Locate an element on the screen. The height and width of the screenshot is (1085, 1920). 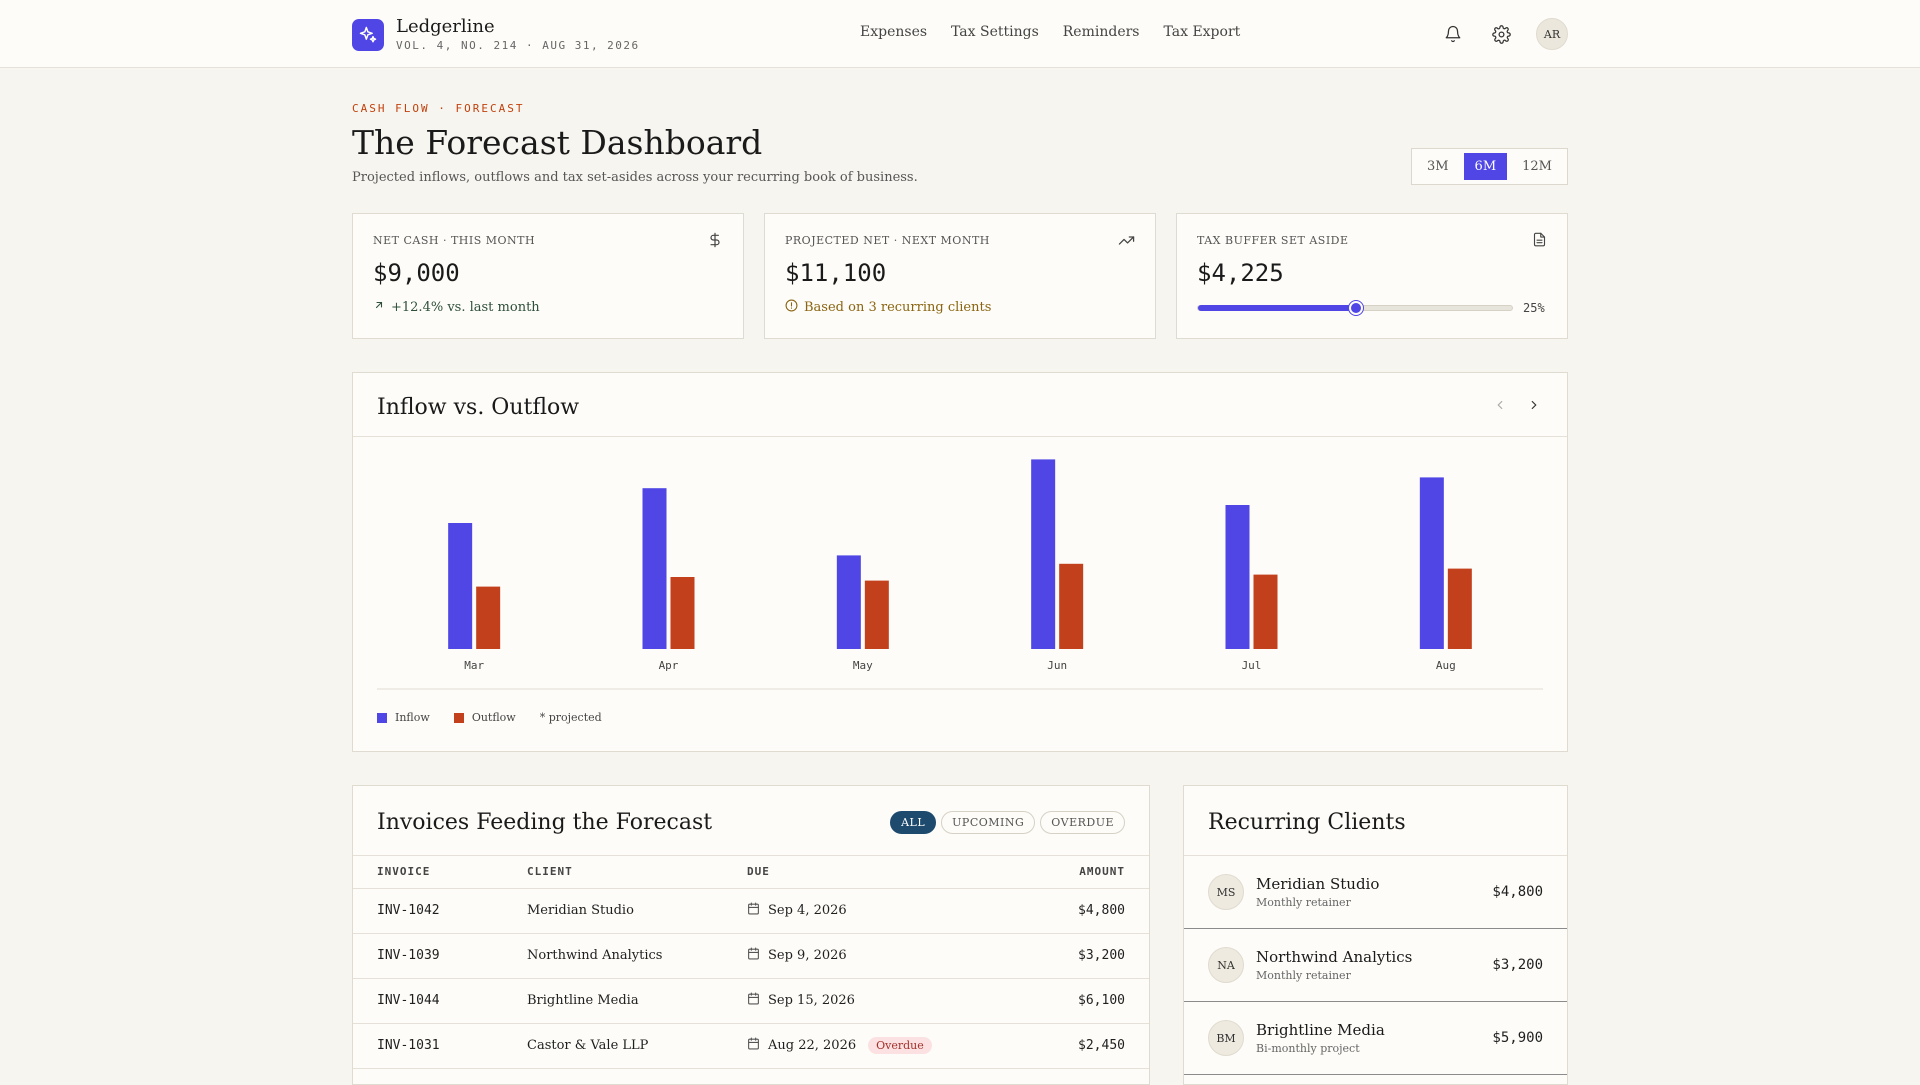
invoice-client: Castor & Vale LLP is located at coordinates (613, 1046).